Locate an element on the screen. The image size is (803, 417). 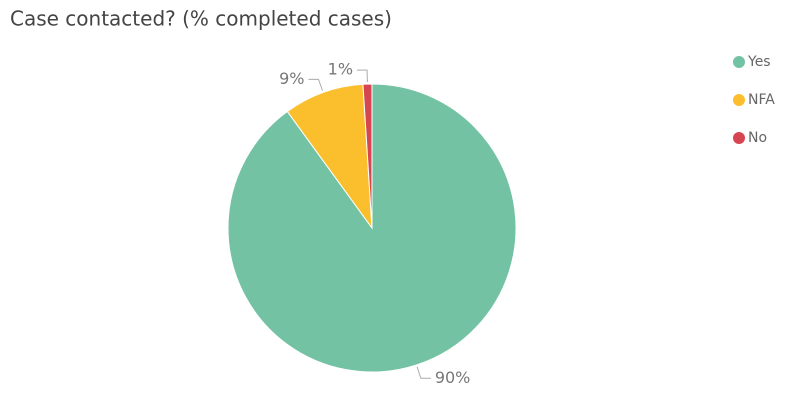
data-label: 1% is located at coordinates (340, 69).